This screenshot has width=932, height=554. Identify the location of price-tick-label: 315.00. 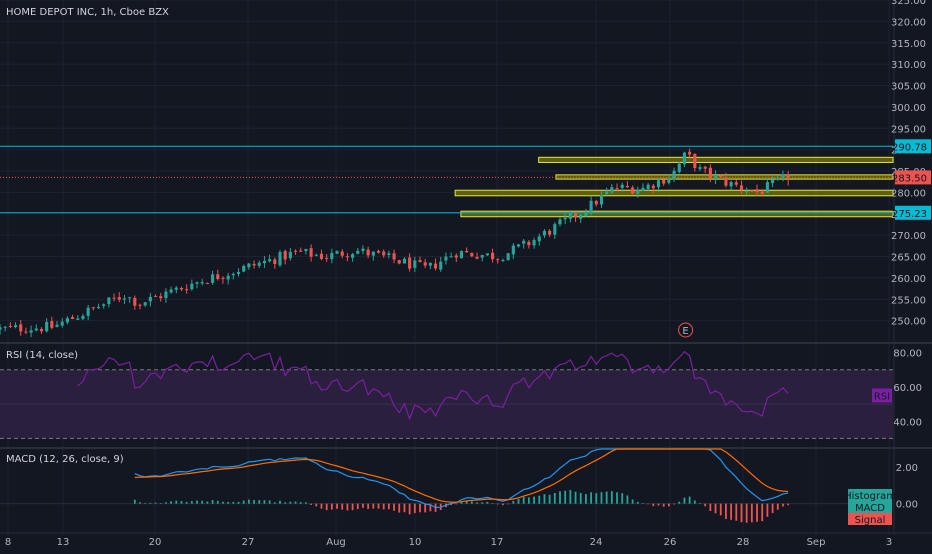
(908, 44).